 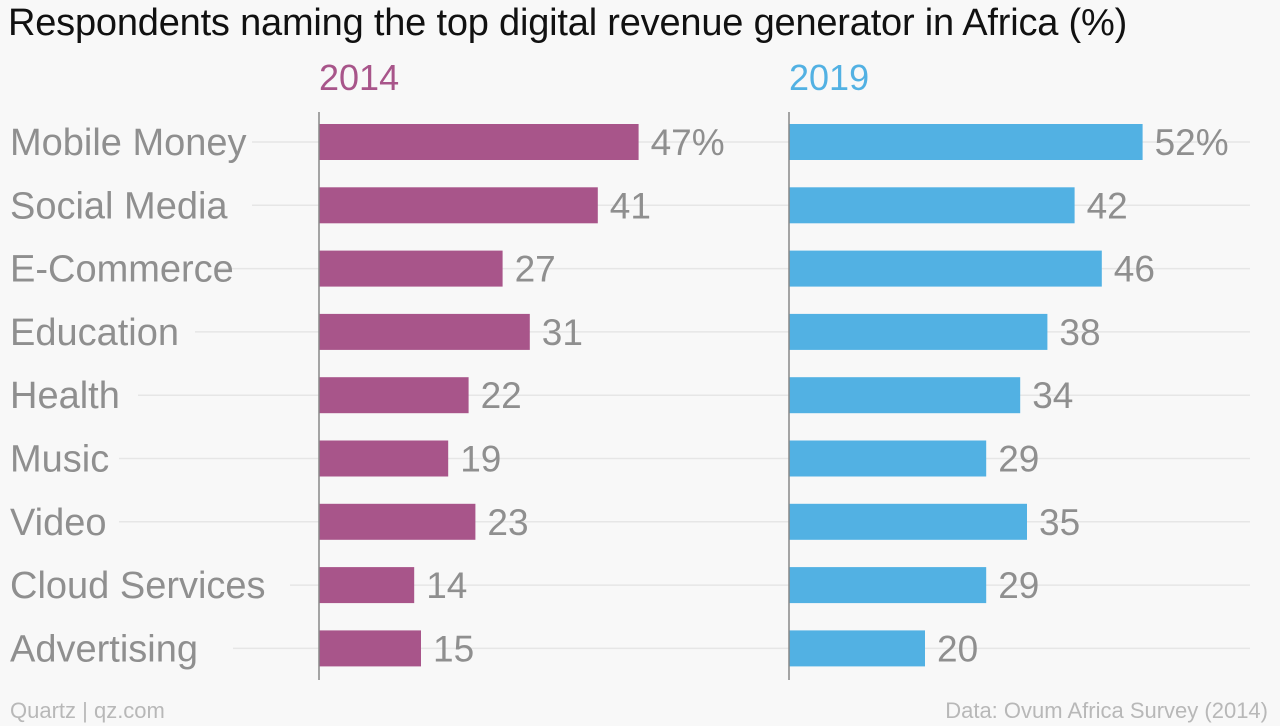 What do you see at coordinates (918, 331) in the screenshot?
I see `bar-2019-education` at bounding box center [918, 331].